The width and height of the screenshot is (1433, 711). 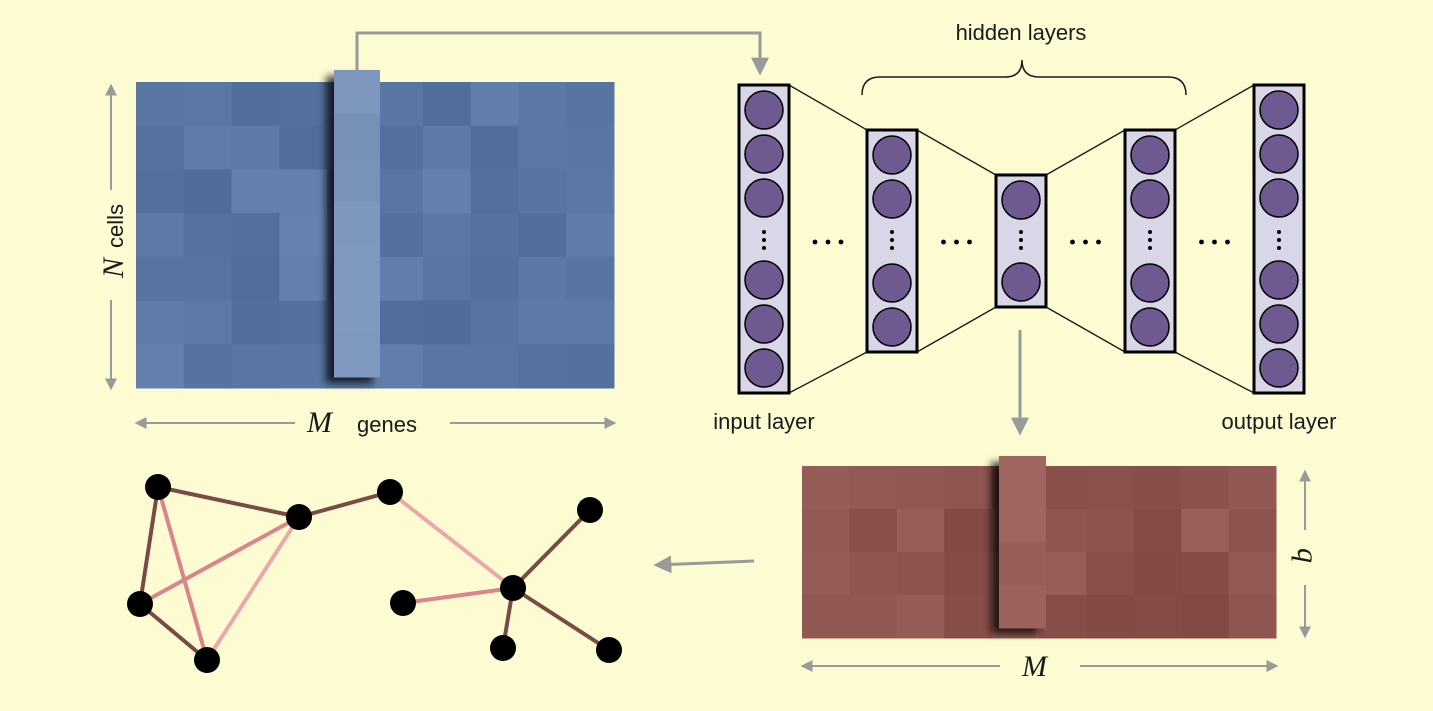 I want to click on column-to-network-arrow, so click(x=562, y=53).